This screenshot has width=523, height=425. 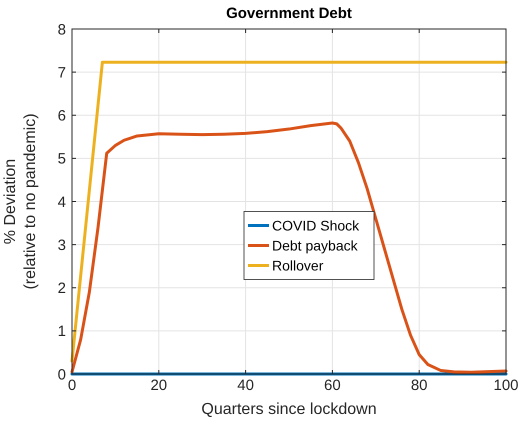 I want to click on x-tick-label: 20, so click(x=159, y=385).